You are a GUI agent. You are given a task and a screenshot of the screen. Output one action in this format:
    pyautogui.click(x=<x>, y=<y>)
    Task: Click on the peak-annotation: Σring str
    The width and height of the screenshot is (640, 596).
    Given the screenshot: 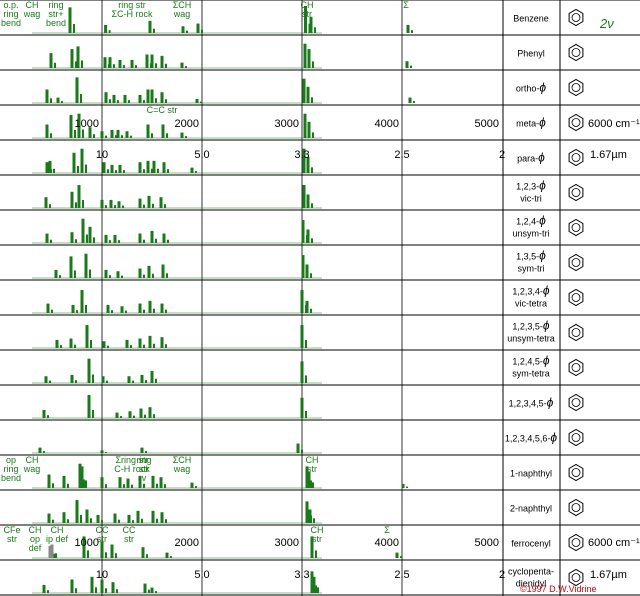 What is the action you would take?
    pyautogui.click(x=131, y=460)
    